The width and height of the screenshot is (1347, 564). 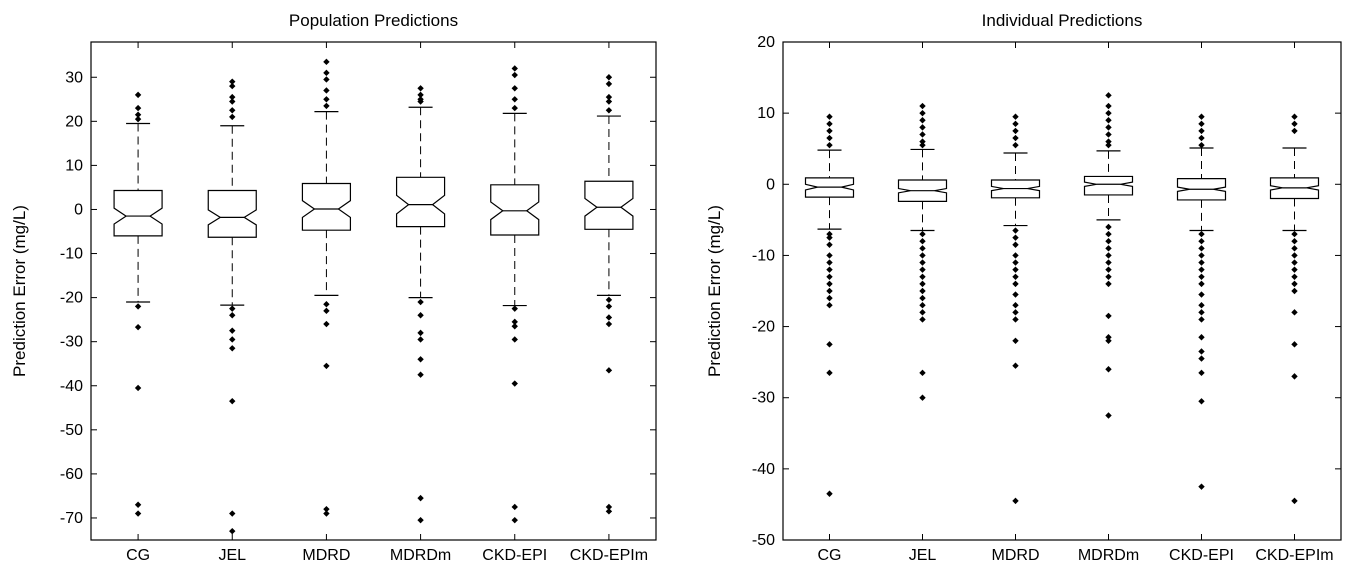 What do you see at coordinates (763, 540) in the screenshot?
I see `y-tick-label: -50` at bounding box center [763, 540].